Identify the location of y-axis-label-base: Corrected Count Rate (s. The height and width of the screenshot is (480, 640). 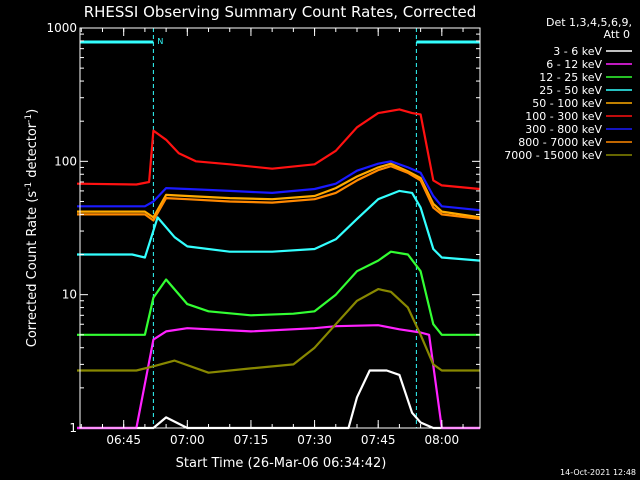
(32, 269).